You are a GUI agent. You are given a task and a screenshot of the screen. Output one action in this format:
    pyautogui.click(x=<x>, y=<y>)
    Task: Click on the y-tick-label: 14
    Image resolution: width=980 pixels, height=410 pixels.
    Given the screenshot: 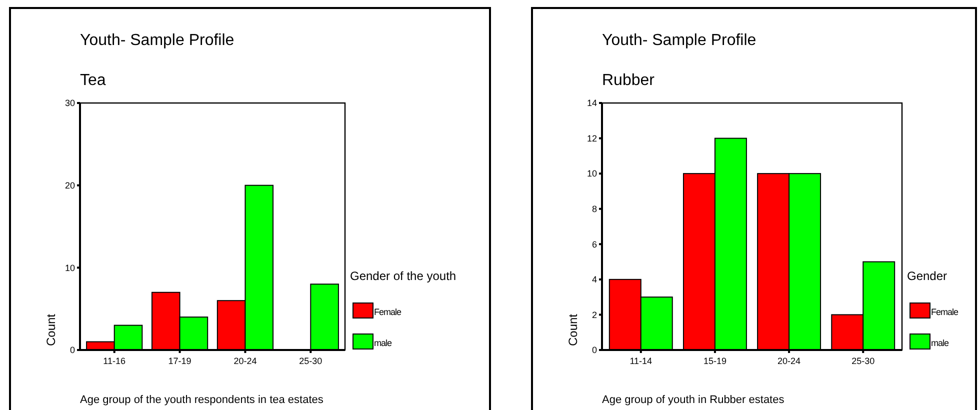 What is the action you would take?
    pyautogui.click(x=591, y=103)
    